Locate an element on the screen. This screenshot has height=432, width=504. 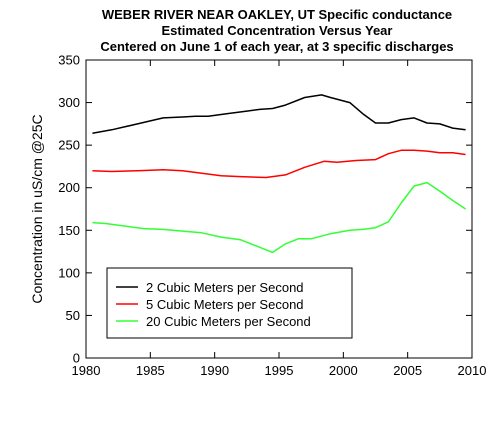
y-tick-label: 0 is located at coordinates (76, 358).